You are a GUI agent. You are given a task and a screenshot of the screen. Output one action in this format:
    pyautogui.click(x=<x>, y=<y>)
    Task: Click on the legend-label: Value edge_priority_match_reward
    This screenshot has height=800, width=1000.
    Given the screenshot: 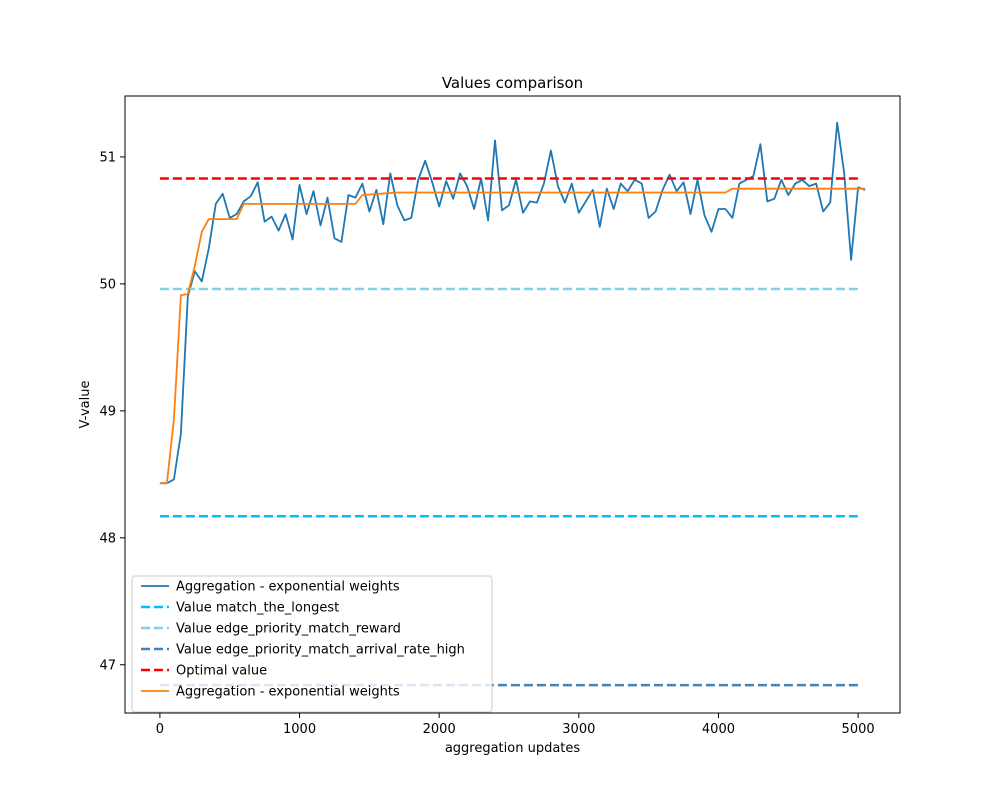 What is the action you would take?
    pyautogui.click(x=288, y=629)
    